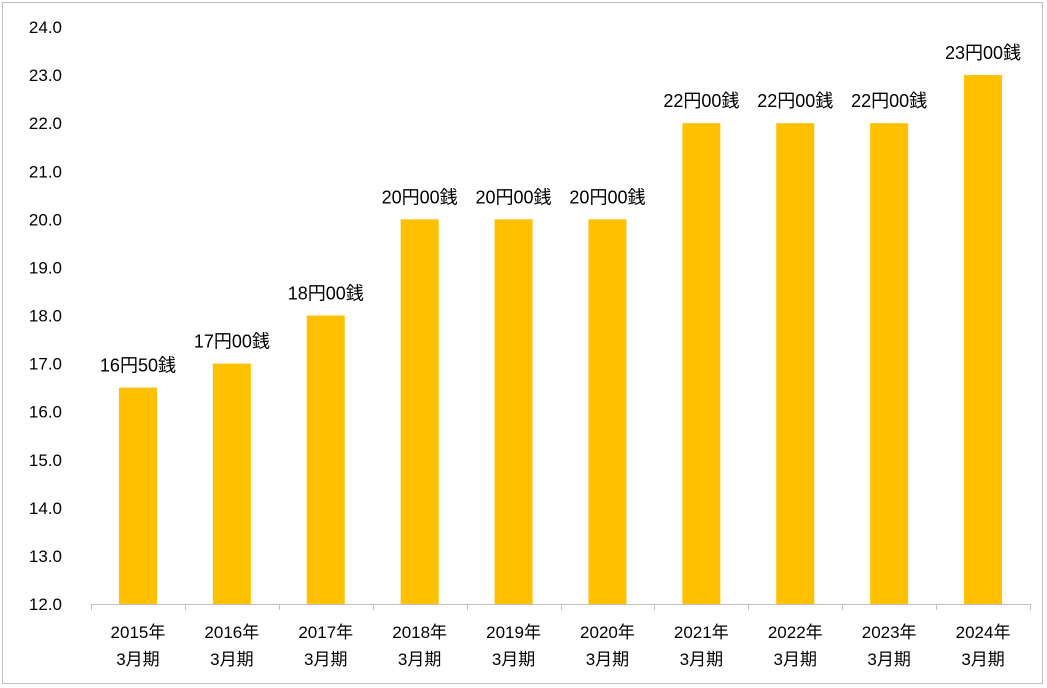 The image size is (1047, 688). Describe the element at coordinates (701, 632) in the screenshot. I see `x-tick-label: 2021年` at that location.